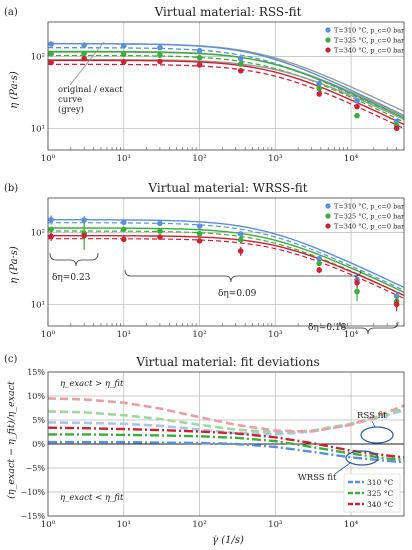  I want to click on panel-b-title: Virtual material: WRSS-fit, so click(227, 188).